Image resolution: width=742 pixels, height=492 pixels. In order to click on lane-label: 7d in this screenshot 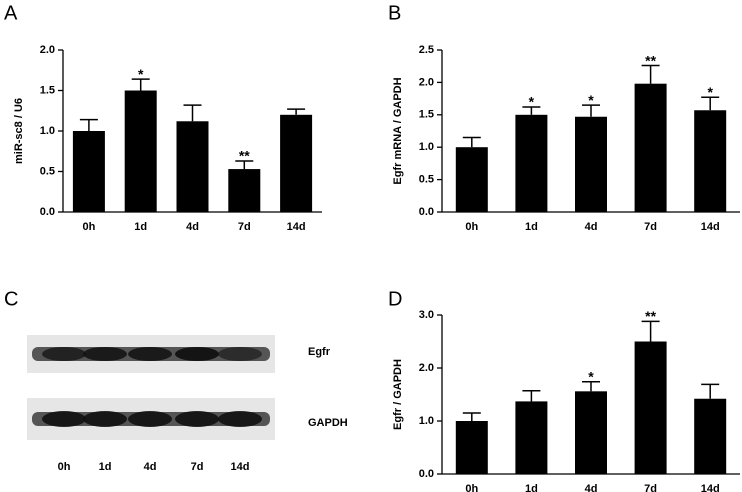, I will do `click(197, 467)`.